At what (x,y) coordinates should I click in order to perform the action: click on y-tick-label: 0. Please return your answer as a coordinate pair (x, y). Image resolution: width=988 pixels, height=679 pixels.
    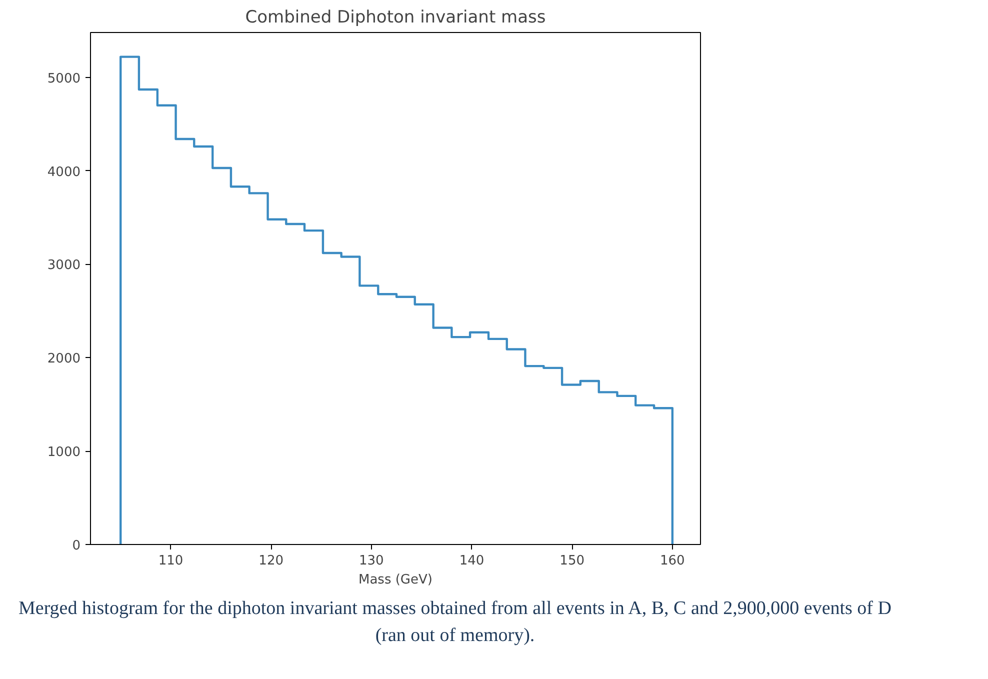
    Looking at the image, I should click on (76, 546).